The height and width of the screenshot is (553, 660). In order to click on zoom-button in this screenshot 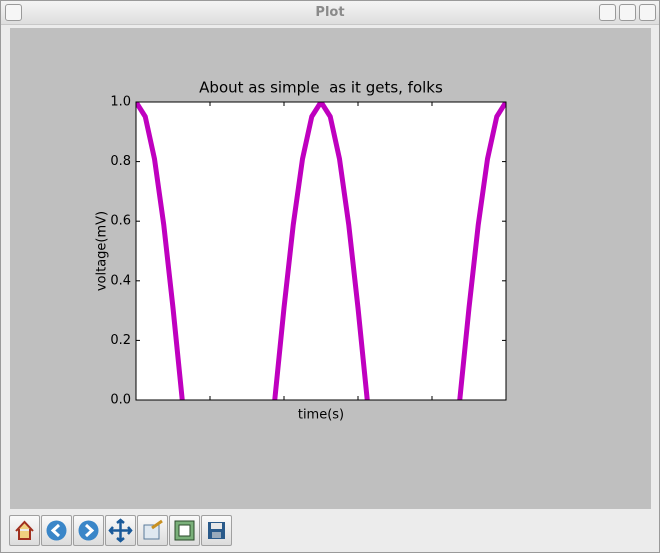, I will do `click(152, 530)`.